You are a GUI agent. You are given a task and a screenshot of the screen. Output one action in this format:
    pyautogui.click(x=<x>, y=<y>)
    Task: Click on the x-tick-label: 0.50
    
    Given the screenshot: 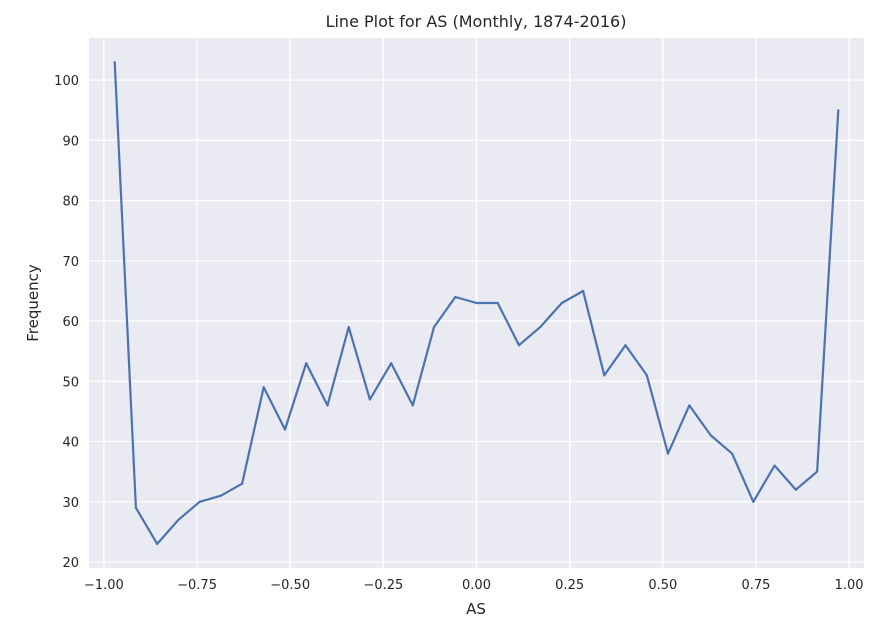 What is the action you would take?
    pyautogui.click(x=662, y=585)
    